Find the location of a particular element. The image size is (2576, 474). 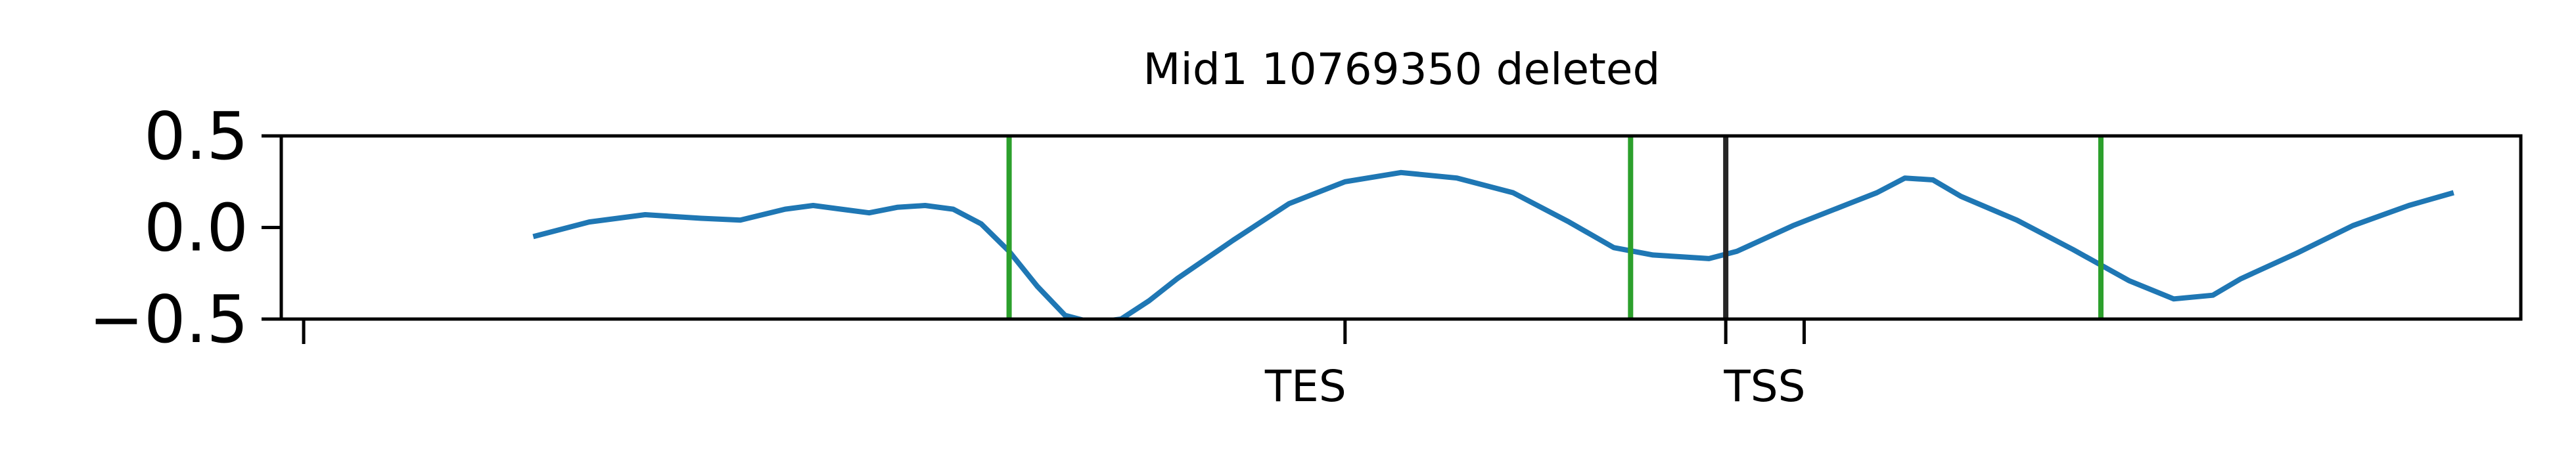

x-tick-label-tes: TES is located at coordinates (1305, 386).